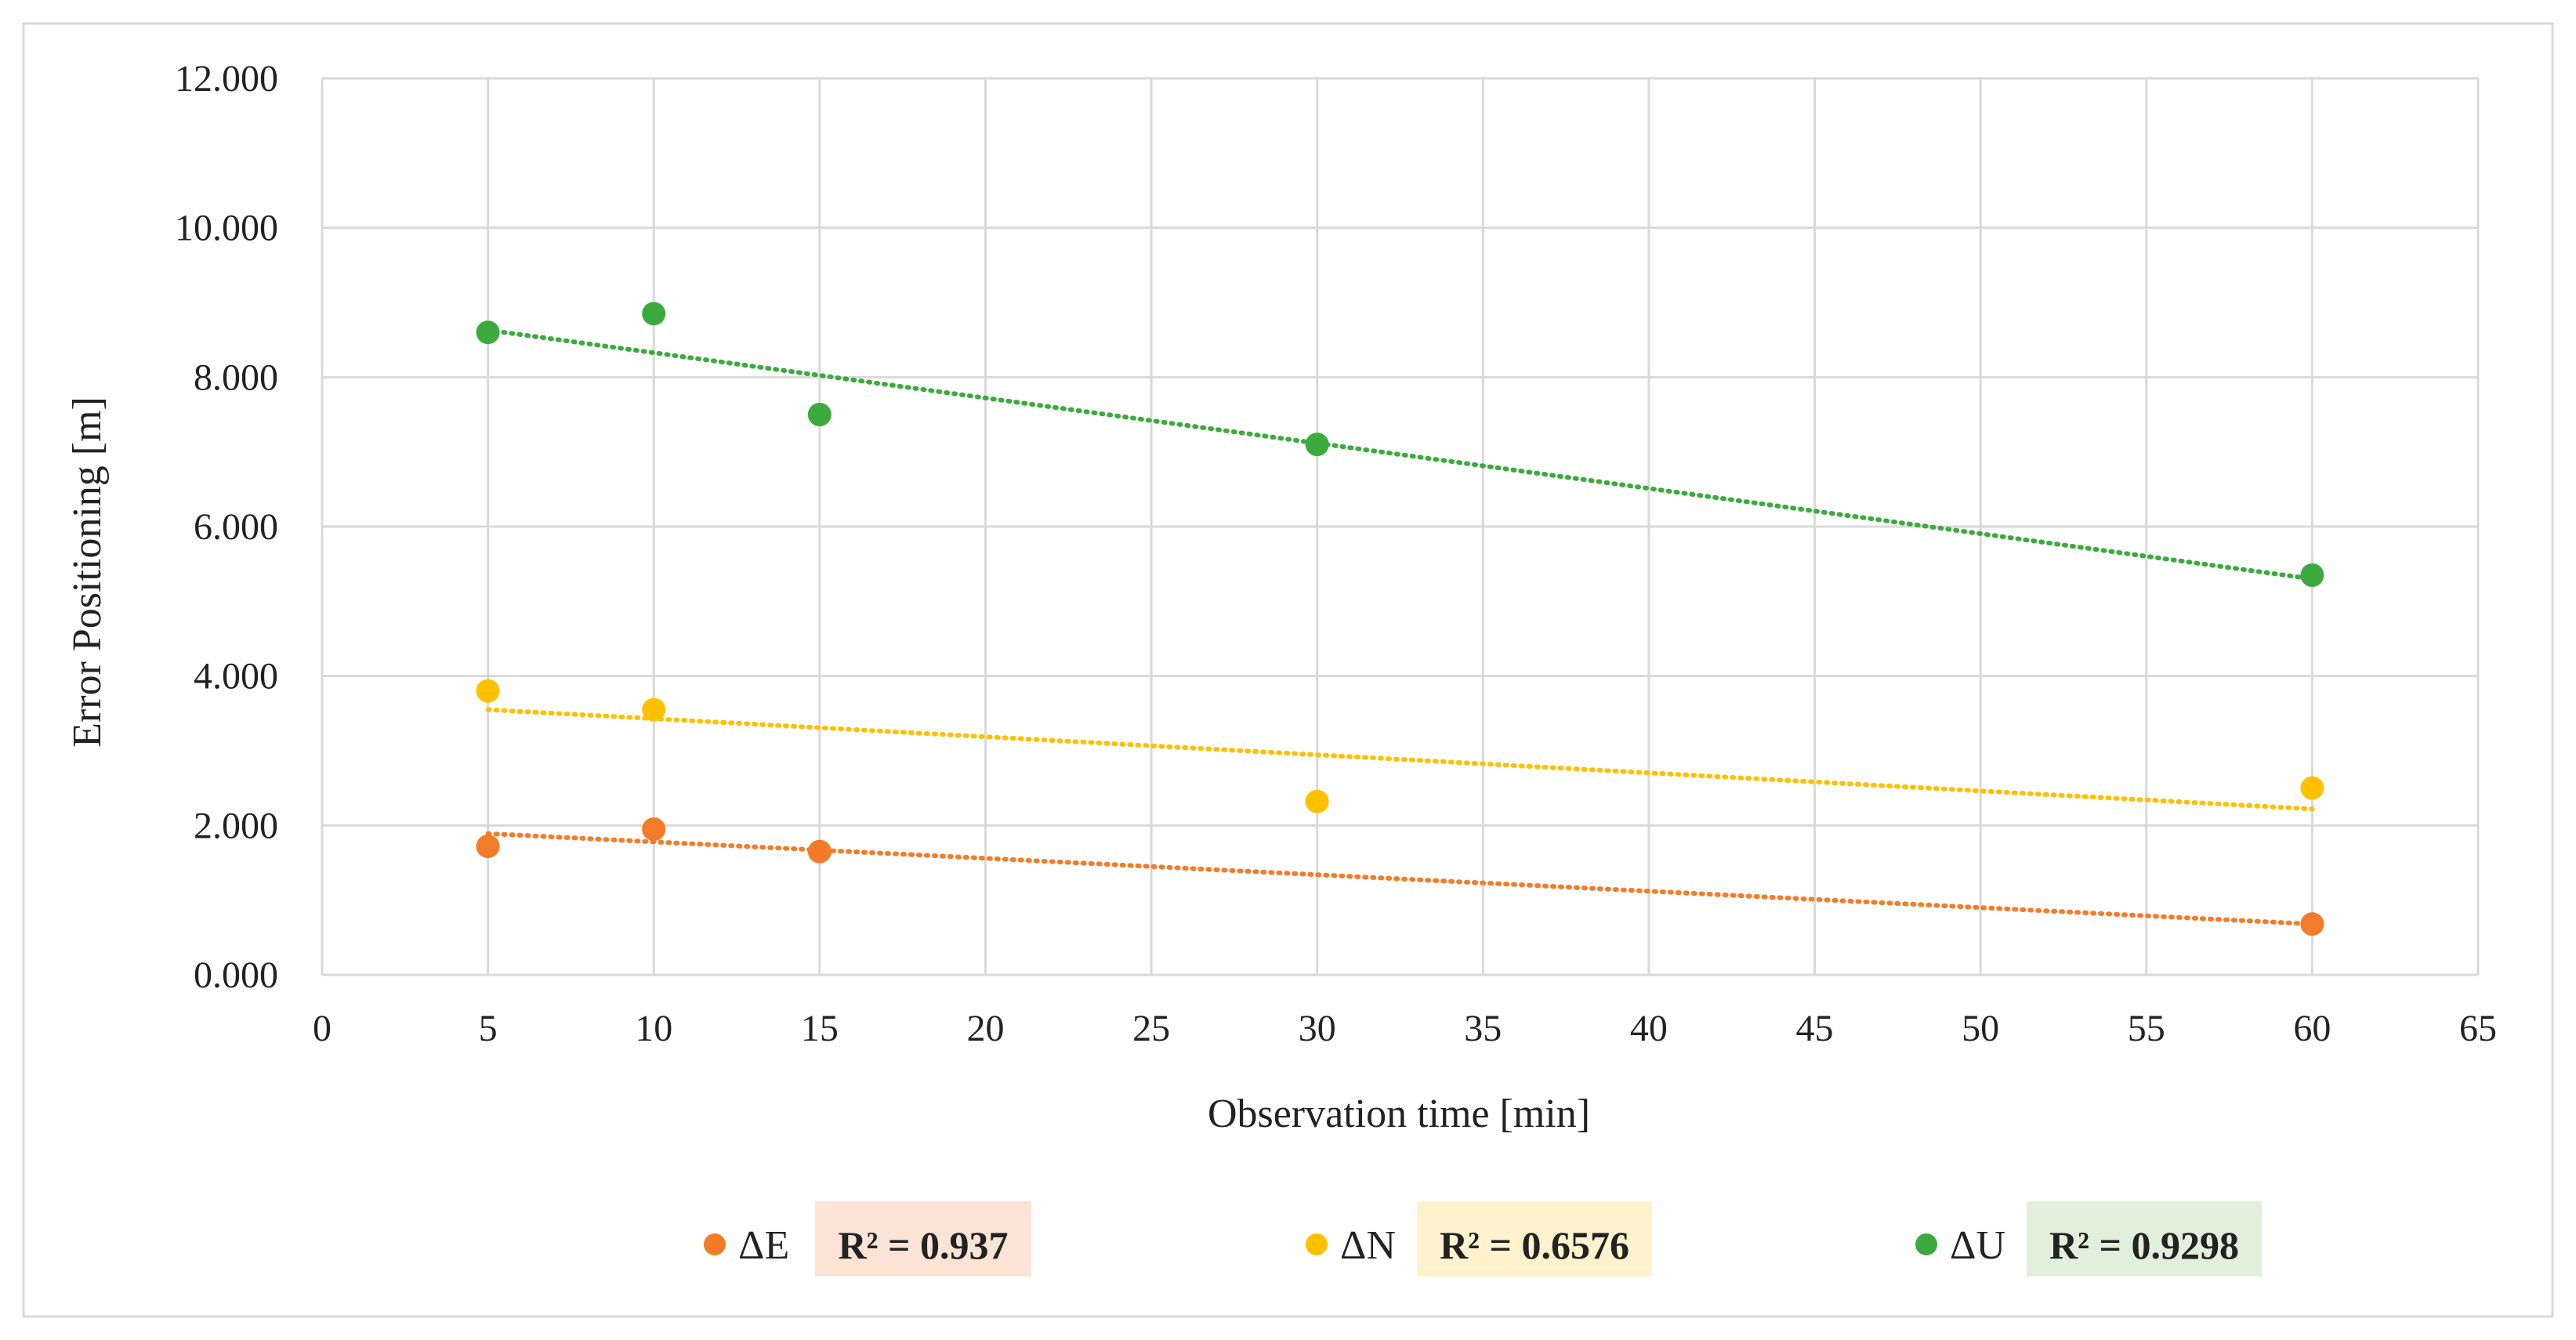 The image size is (2576, 1340). What do you see at coordinates (1405, 1028) in the screenshot?
I see `x-axis-ticks: 0 5 10 15 20 25 30 35 40 45 50 55 60 65` at bounding box center [1405, 1028].